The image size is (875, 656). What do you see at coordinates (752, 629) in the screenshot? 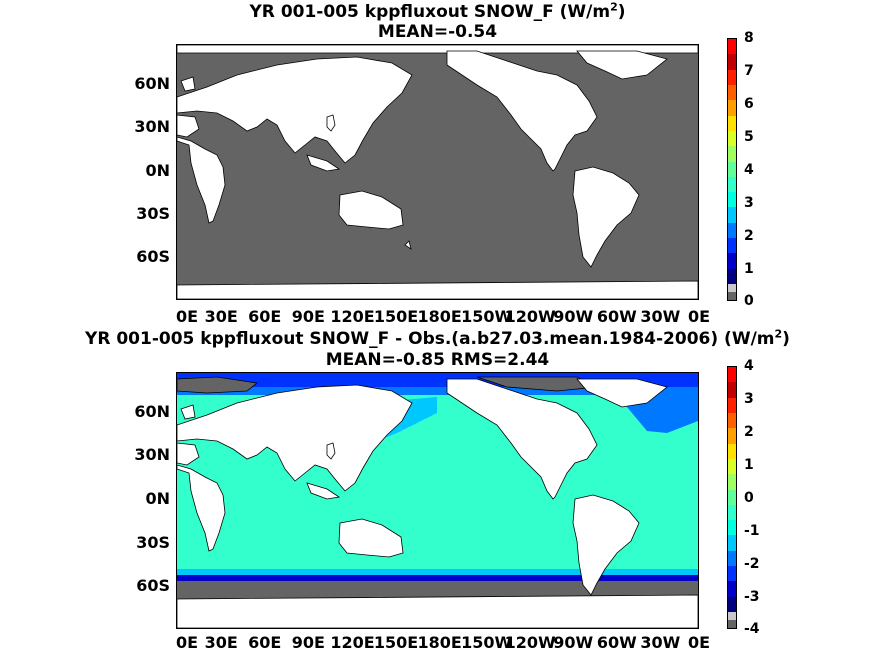
I see `panel2-cb-label: -4` at bounding box center [752, 629].